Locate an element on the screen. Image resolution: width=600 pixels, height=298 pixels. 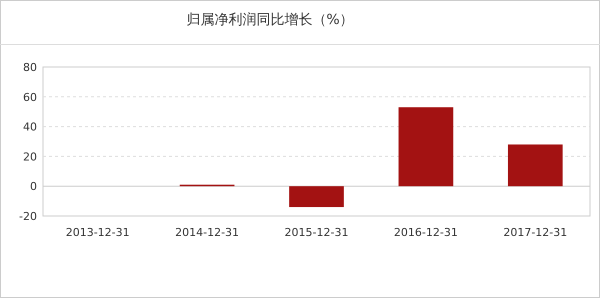
y-tick-label: -20 is located at coordinates (28, 216).